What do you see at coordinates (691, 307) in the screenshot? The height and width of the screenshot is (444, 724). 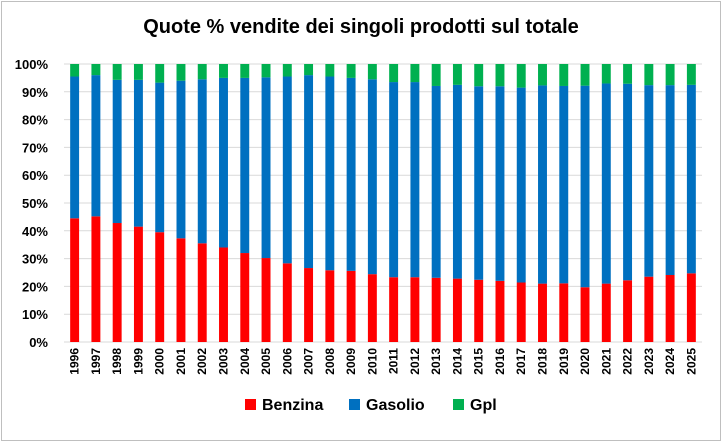 I see `bar-benzina-2025` at bounding box center [691, 307].